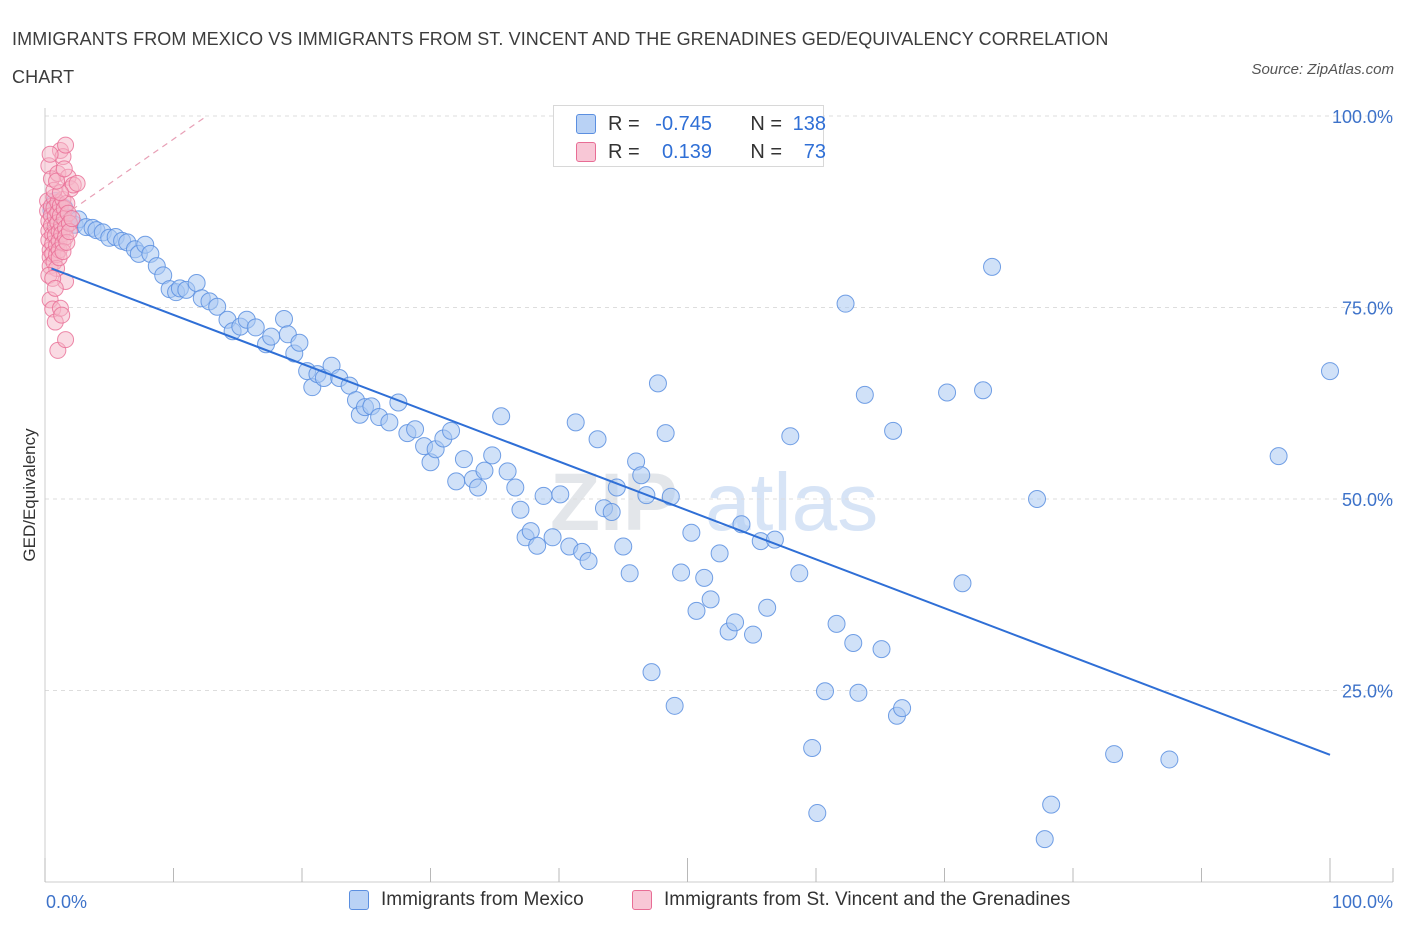 The height and width of the screenshot is (930, 1406). What do you see at coordinates (809, 123) in the screenshot?
I see `stat-n-value: 138` at bounding box center [809, 123].